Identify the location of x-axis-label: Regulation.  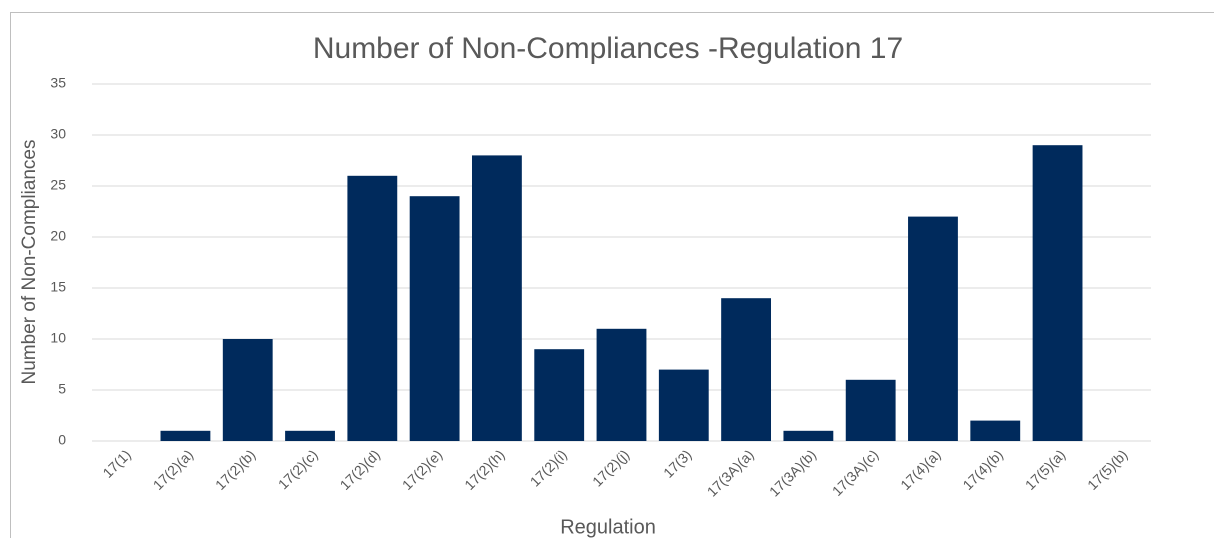
(608, 527).